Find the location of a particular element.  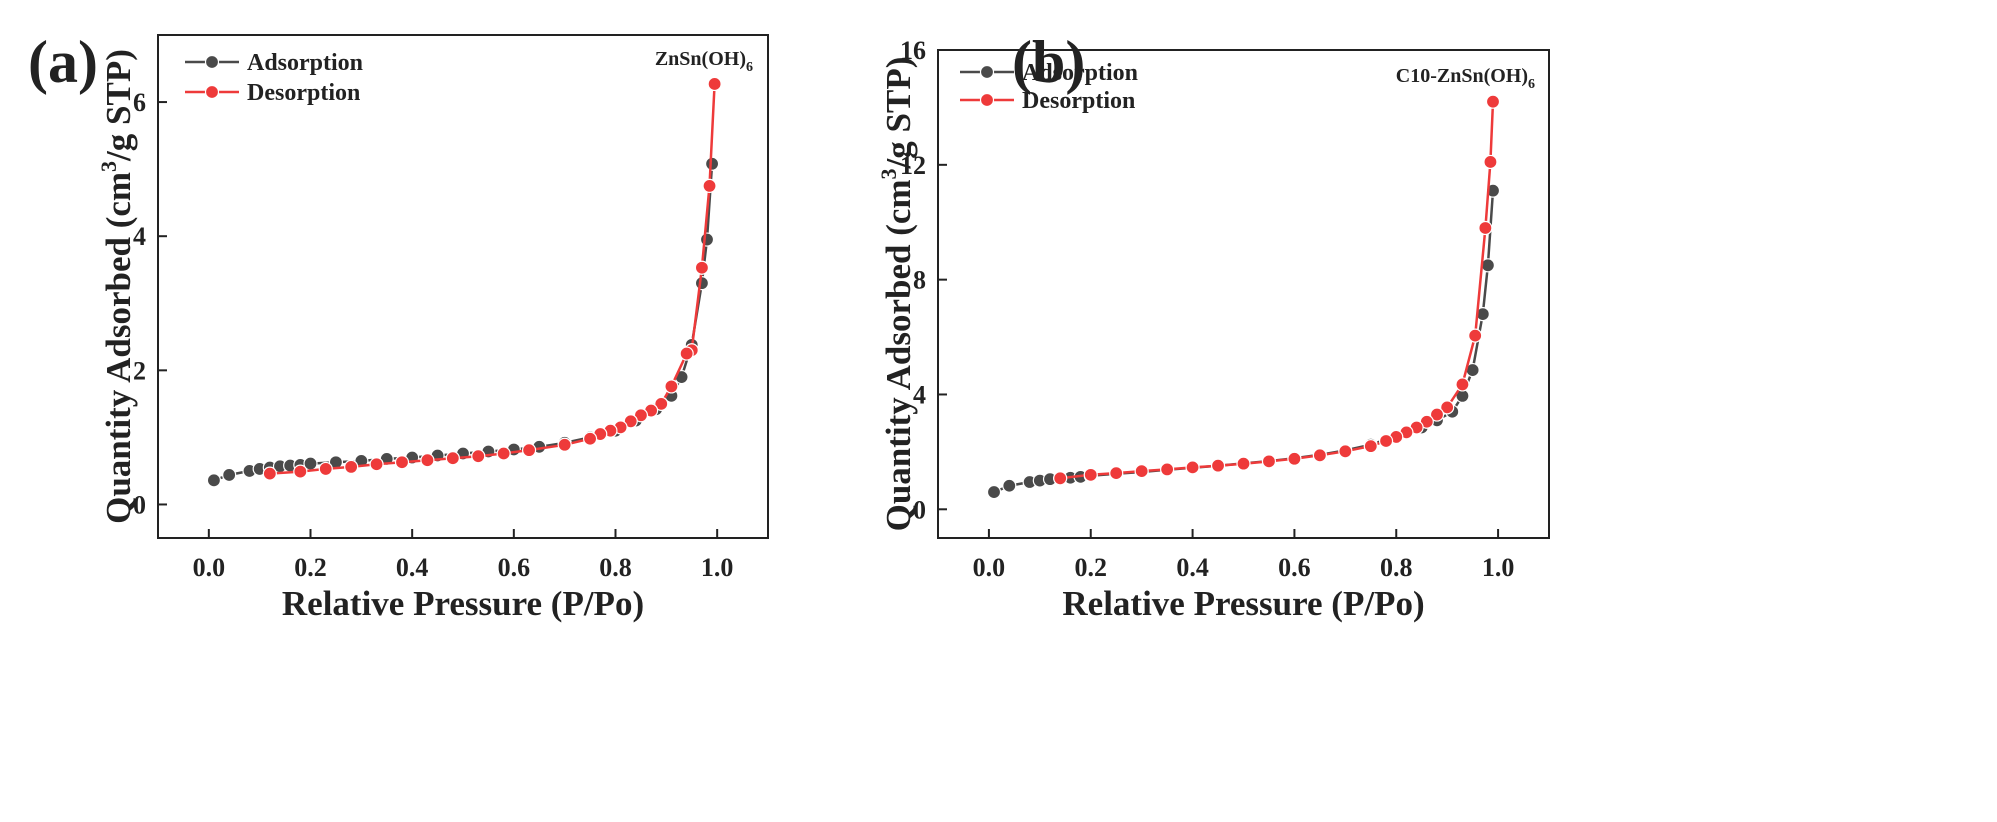

panel-b-y-tick-label: 4 is located at coordinates (919, 394).